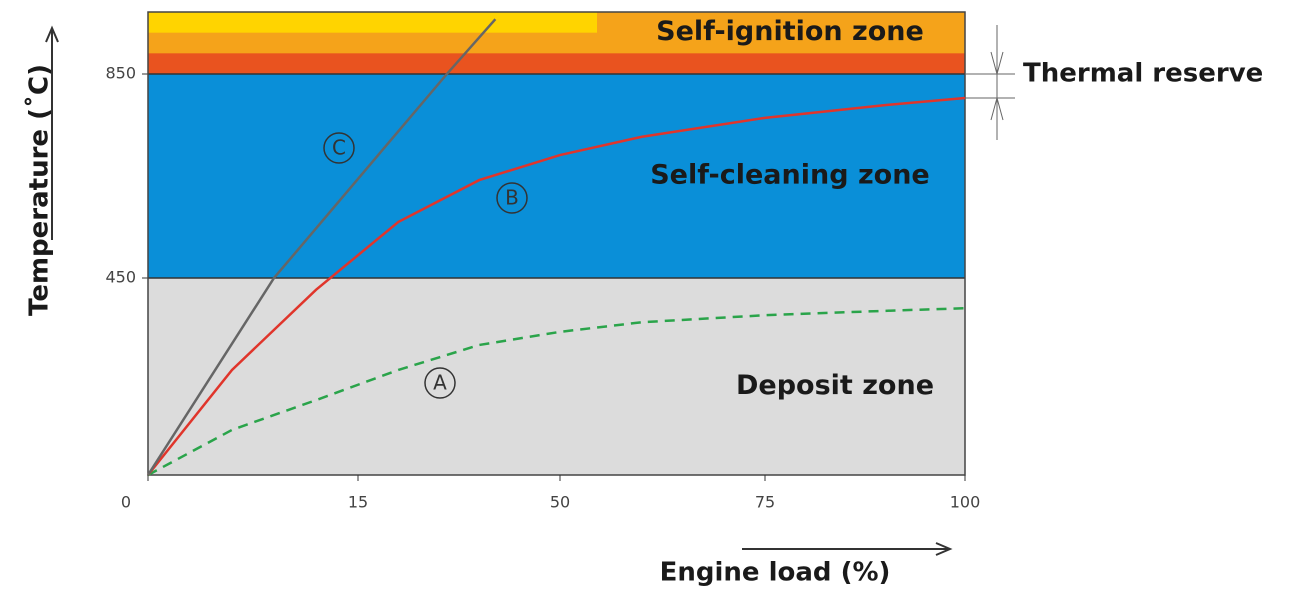  I want to click on curve-label: B, so click(512, 198).